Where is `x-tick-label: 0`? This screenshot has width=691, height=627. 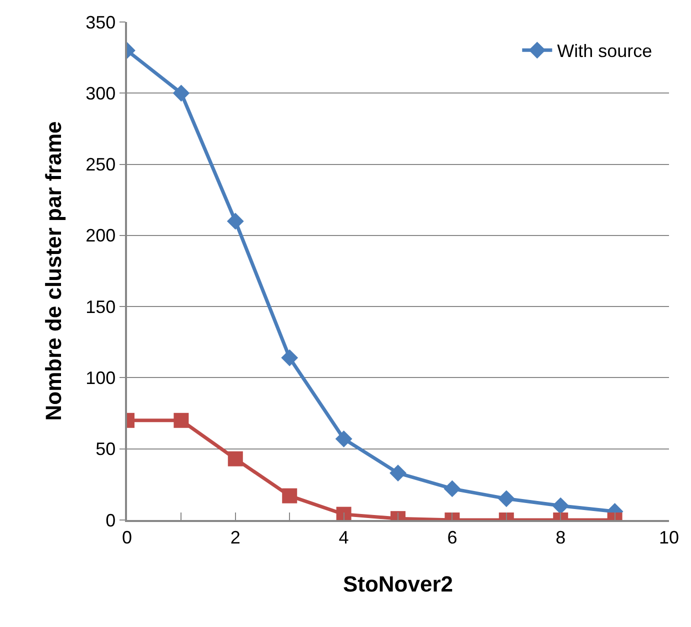
x-tick-label: 0 is located at coordinates (127, 537).